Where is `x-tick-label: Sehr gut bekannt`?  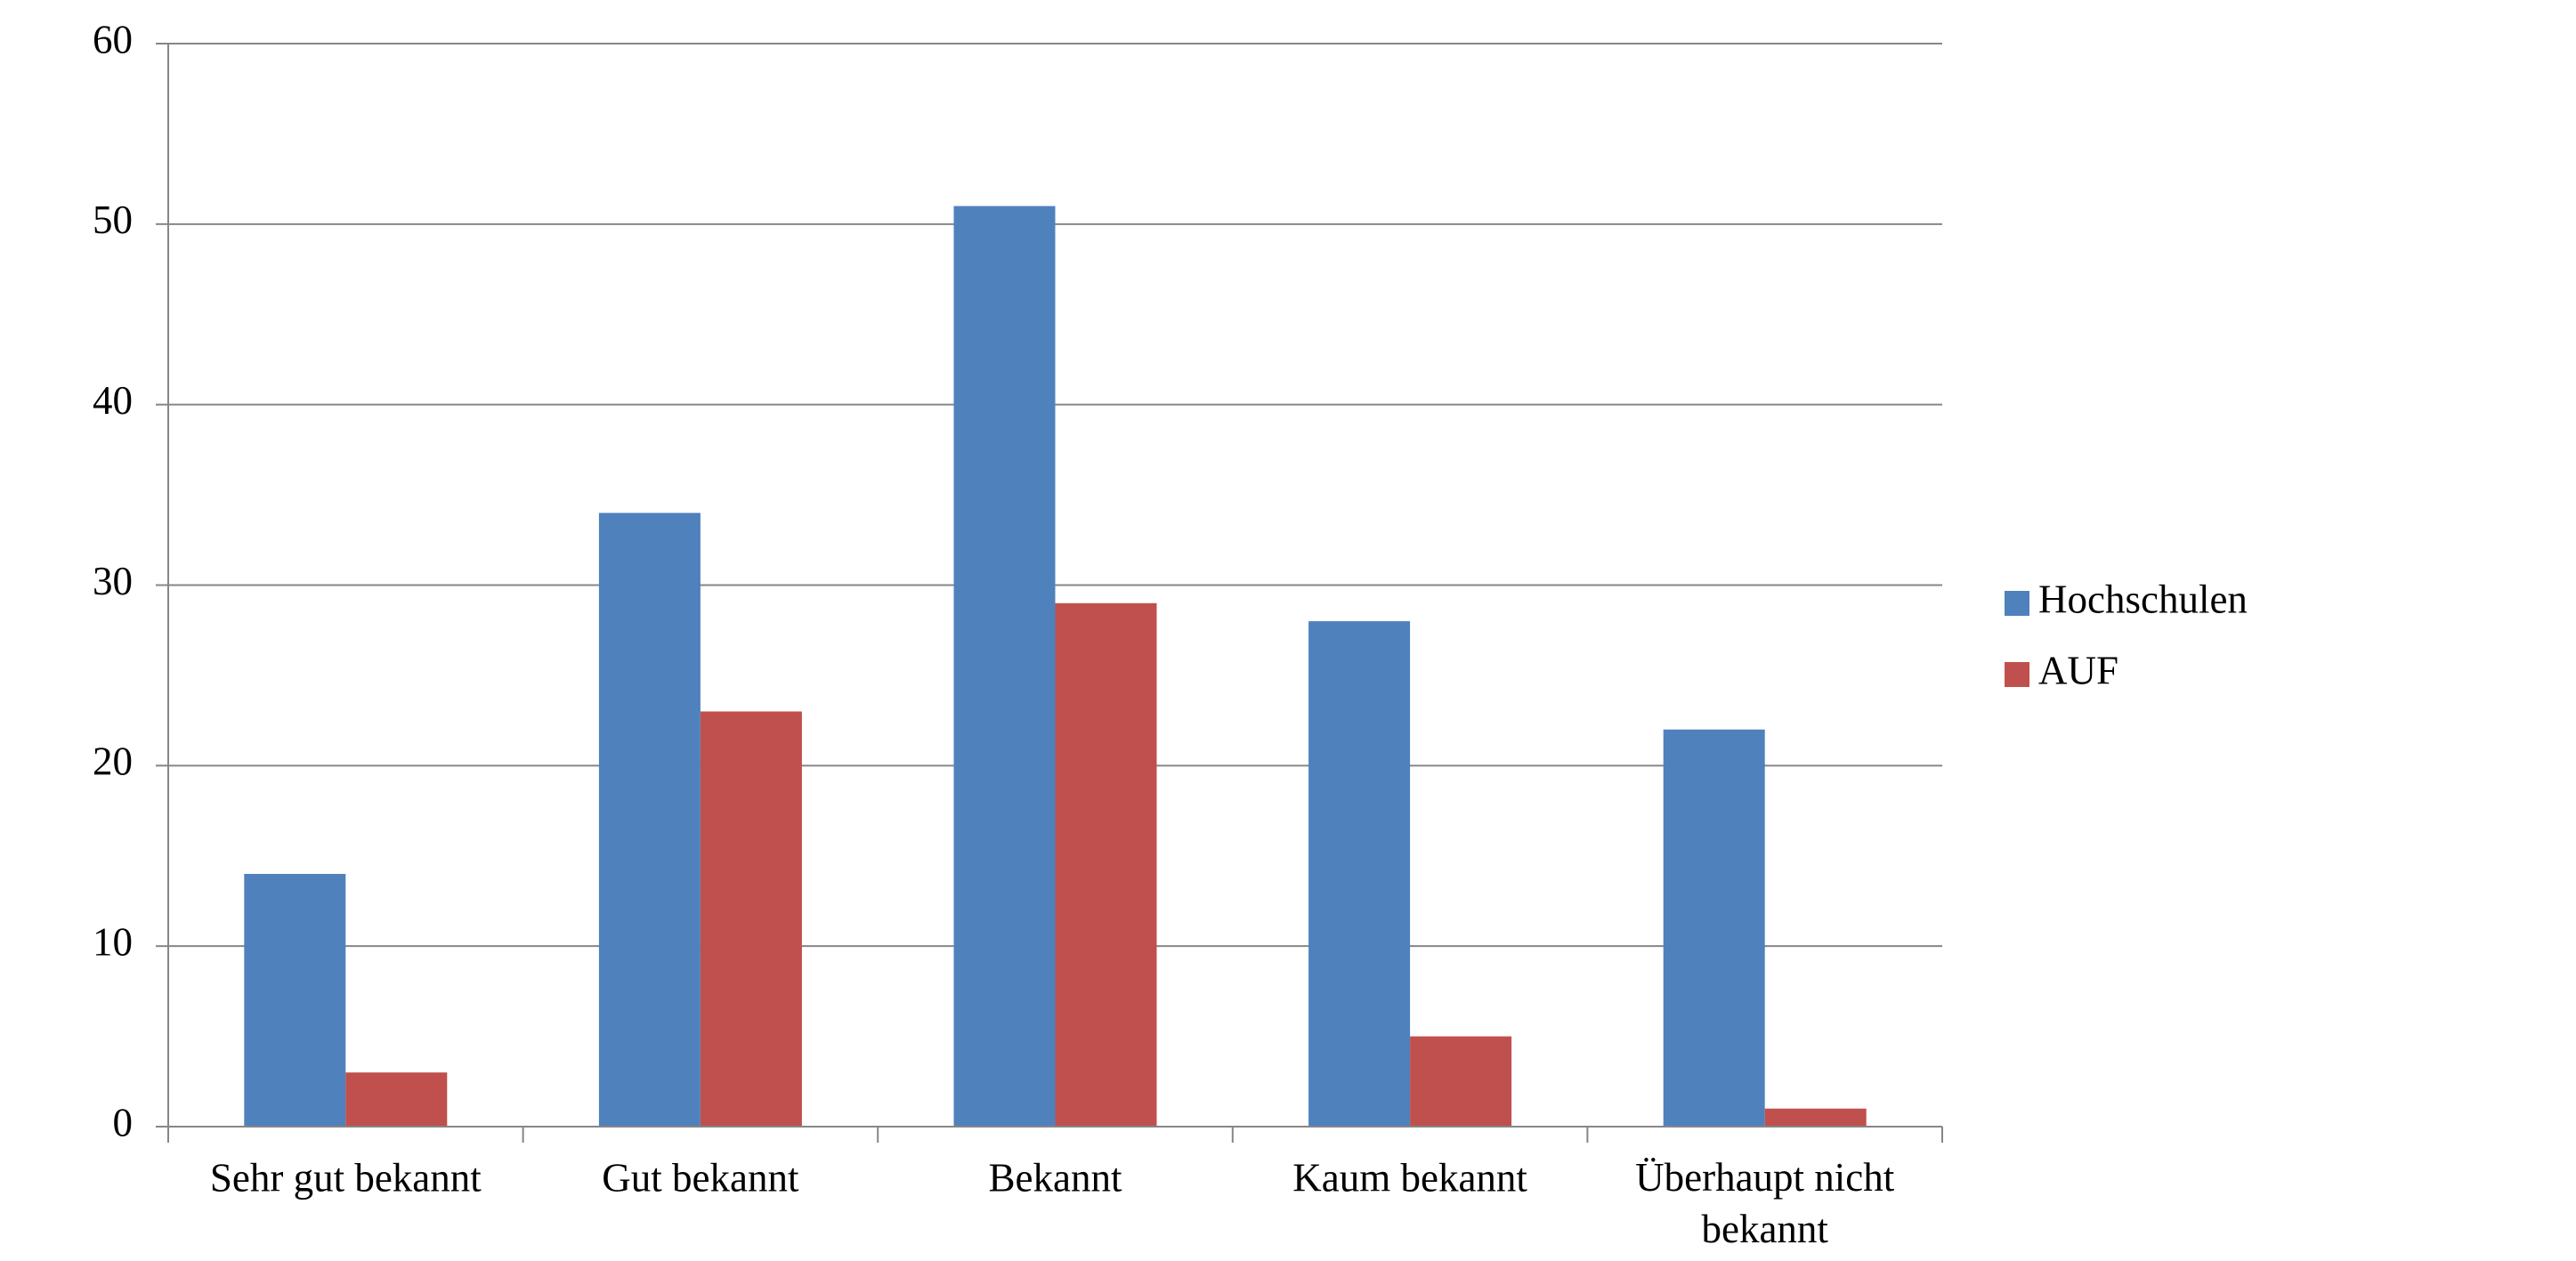 x-tick-label: Sehr gut bekannt is located at coordinates (346, 1177).